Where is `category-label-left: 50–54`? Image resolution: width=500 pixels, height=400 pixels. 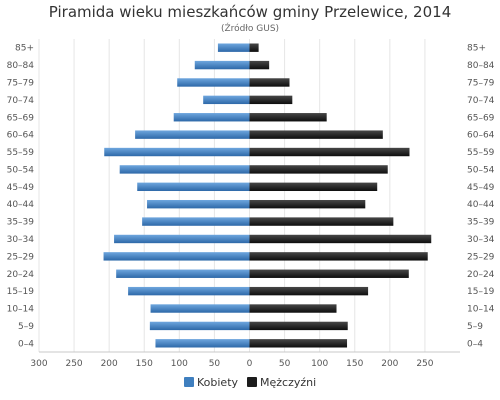
category-label-left: 50–54 is located at coordinates (21, 170).